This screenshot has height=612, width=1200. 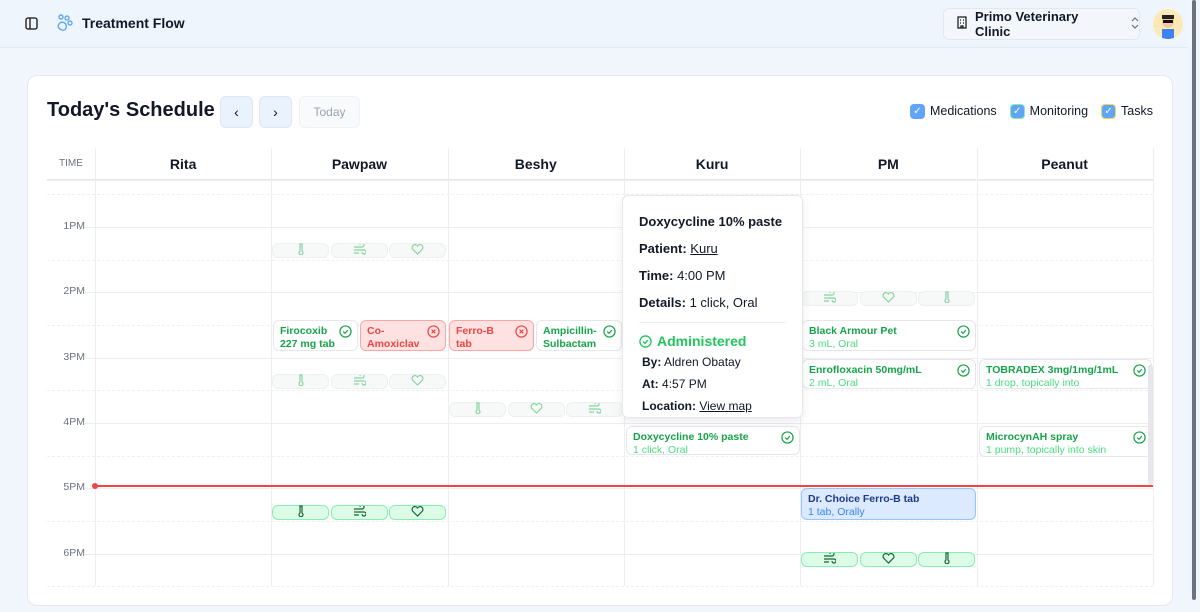 What do you see at coordinates (704, 248) in the screenshot?
I see `patient-link: Kuru` at bounding box center [704, 248].